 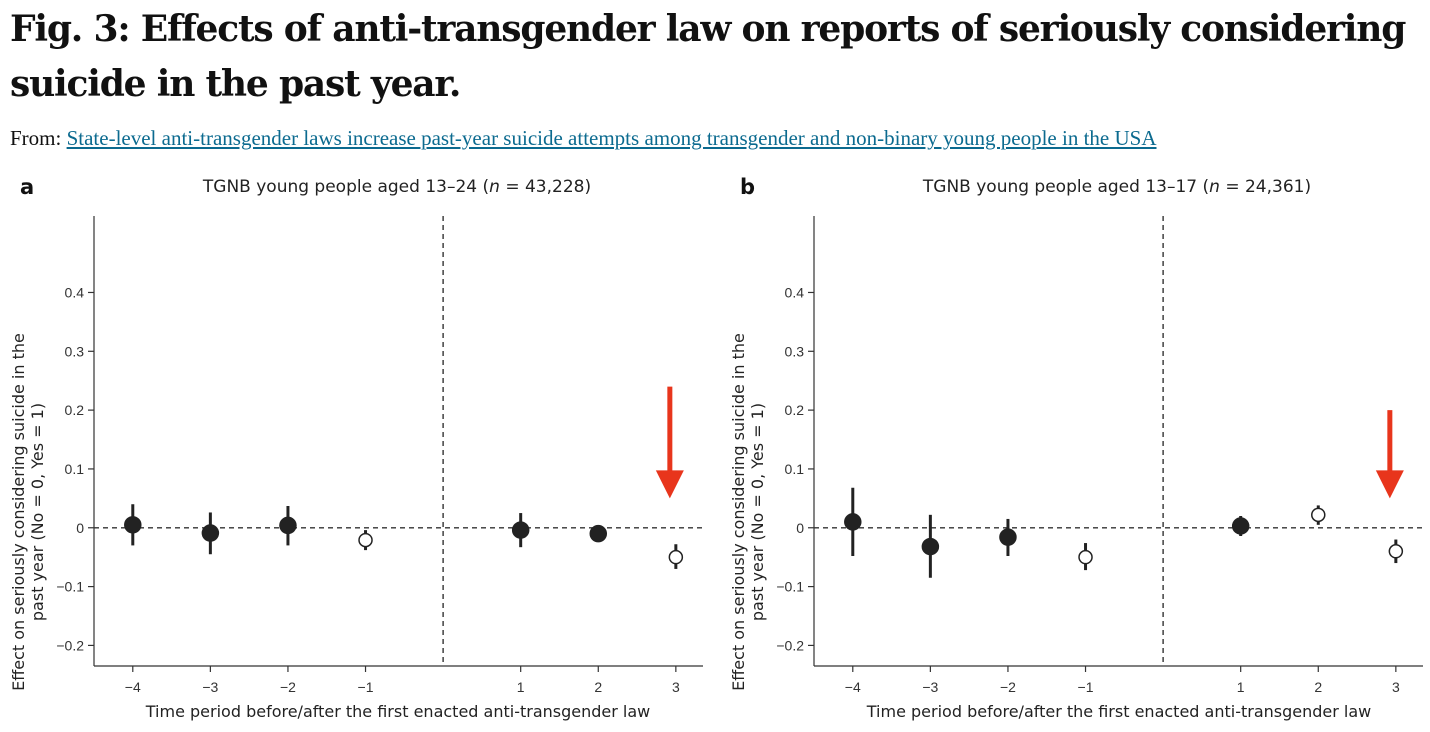 I want to click on panel-title-a-suffix: = 43,228), so click(x=545, y=187).